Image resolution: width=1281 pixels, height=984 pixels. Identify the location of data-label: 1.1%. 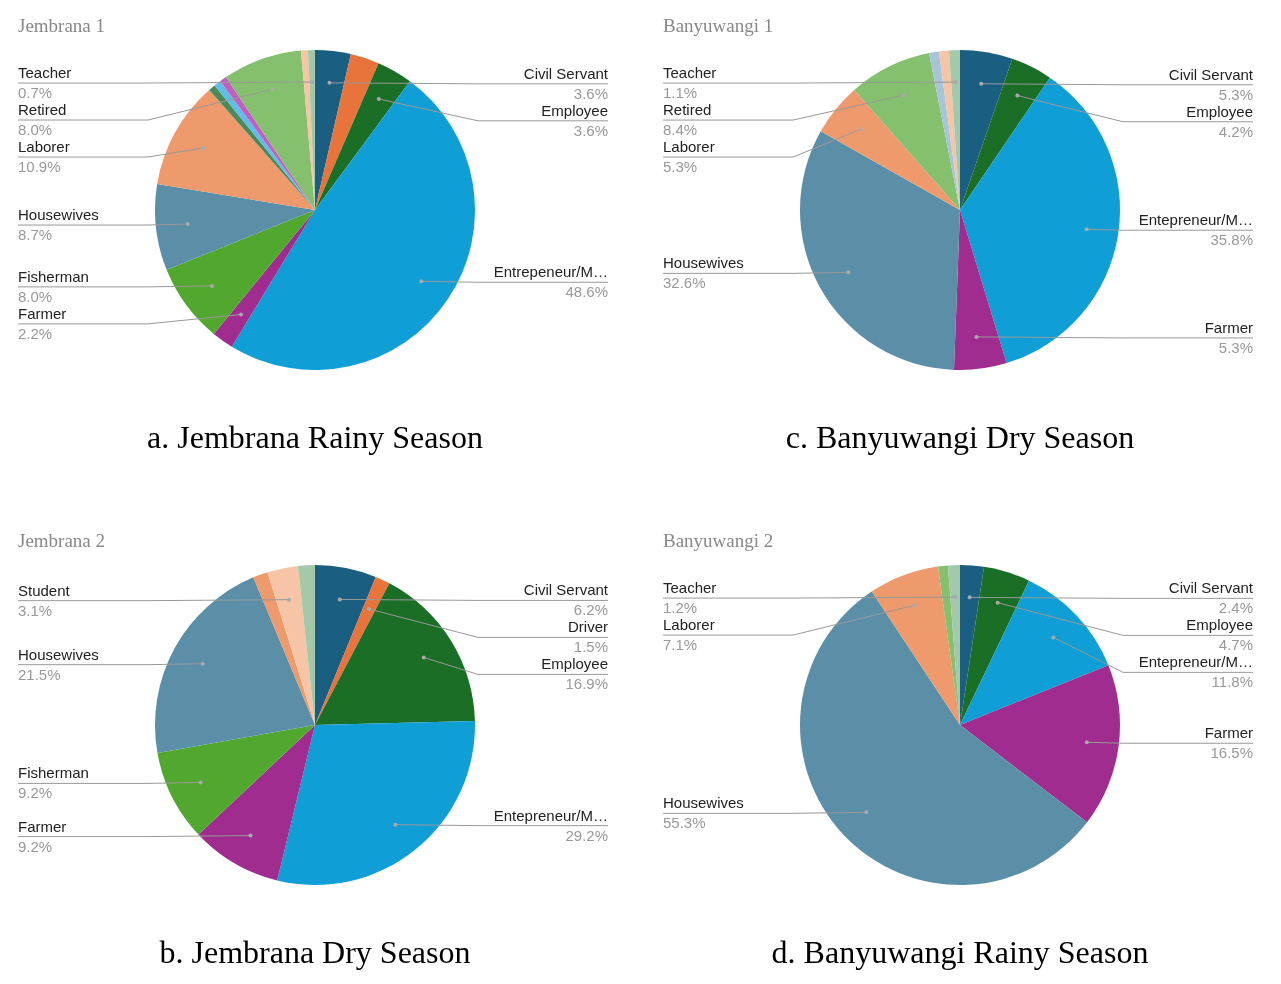
(680, 93).